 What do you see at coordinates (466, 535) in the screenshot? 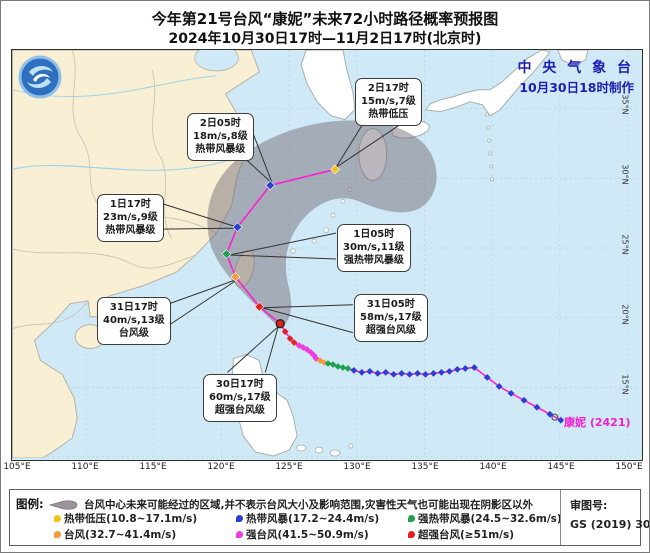
I see `legend-category-label: 超强台风(≥51m/s)` at bounding box center [466, 535].